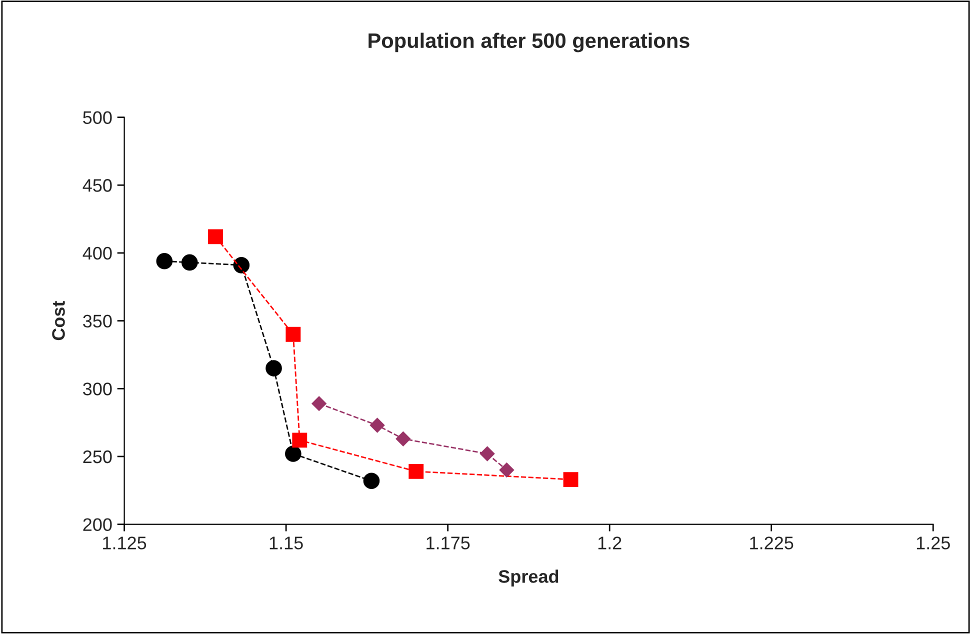  What do you see at coordinates (97, 185) in the screenshot?
I see `y-tick-label: 450` at bounding box center [97, 185].